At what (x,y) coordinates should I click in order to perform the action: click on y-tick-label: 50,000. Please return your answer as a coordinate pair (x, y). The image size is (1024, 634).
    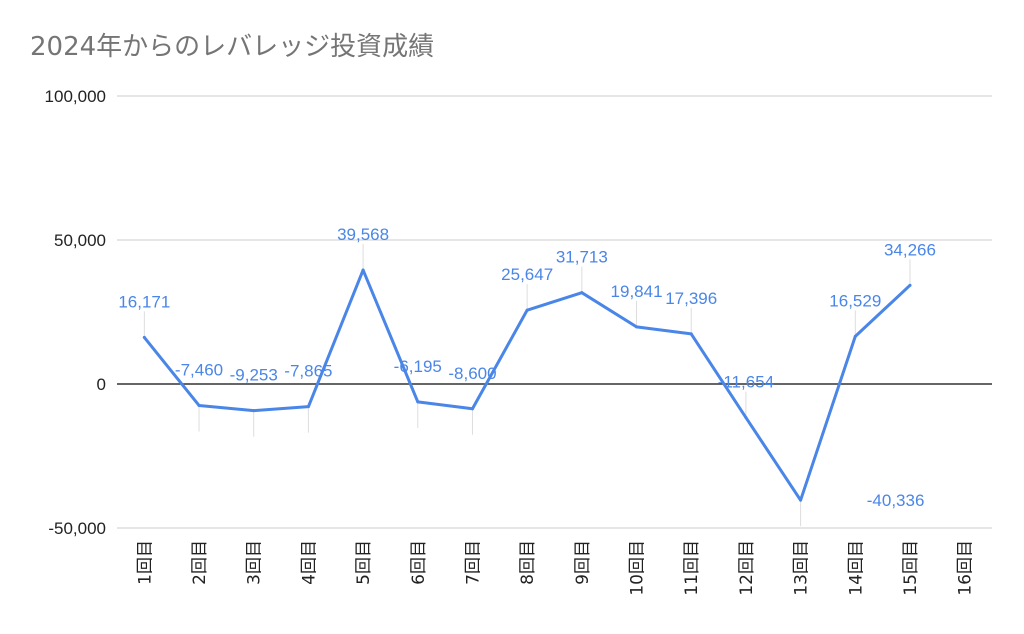
    Looking at the image, I should click on (80, 240).